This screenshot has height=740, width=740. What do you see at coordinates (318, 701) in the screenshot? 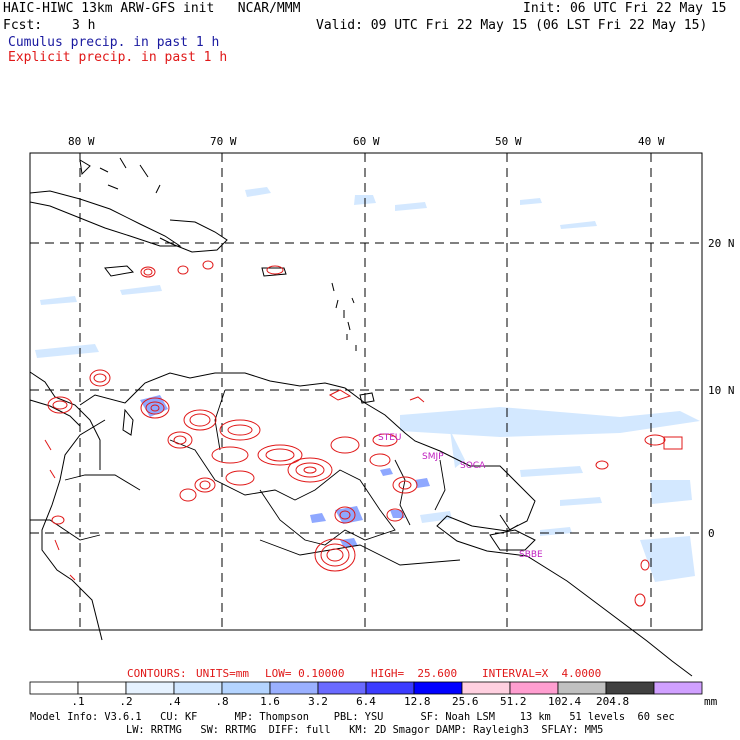
I see `colorbar-tick-label: 3.2` at bounding box center [318, 701].